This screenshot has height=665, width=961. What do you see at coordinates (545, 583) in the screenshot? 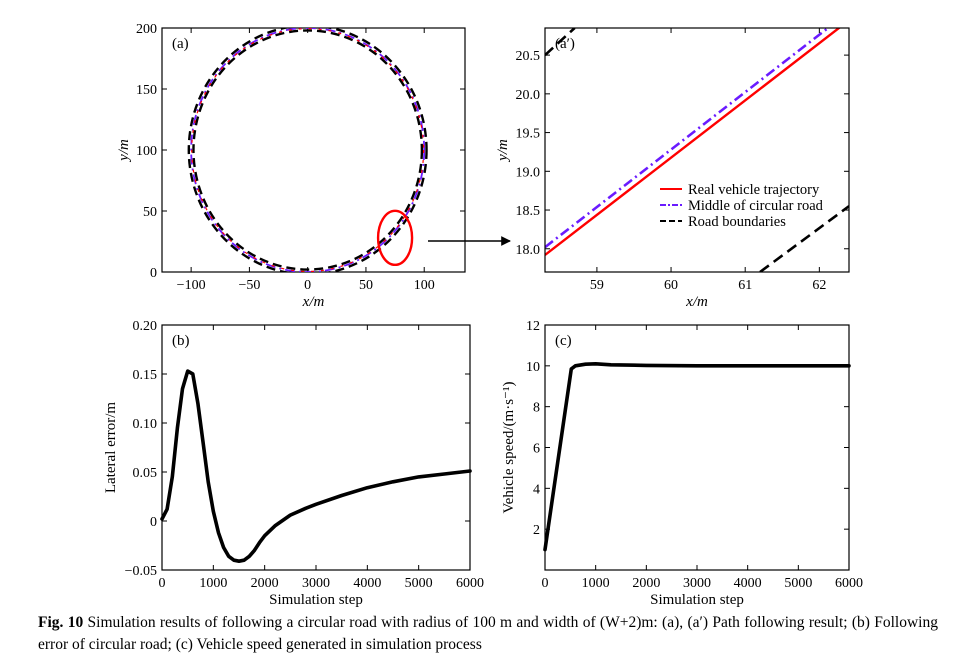
I see `panel-c-xtick-label: 0` at bounding box center [545, 583].